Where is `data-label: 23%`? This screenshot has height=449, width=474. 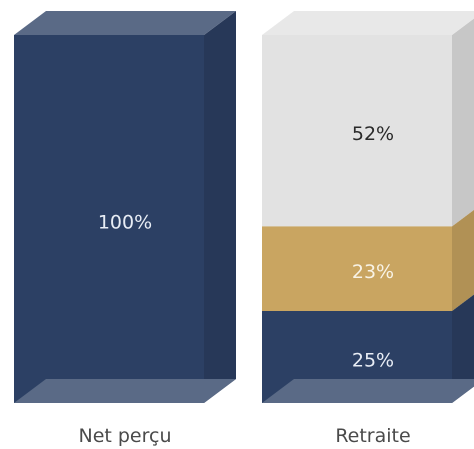 data-label: 23% is located at coordinates (373, 272).